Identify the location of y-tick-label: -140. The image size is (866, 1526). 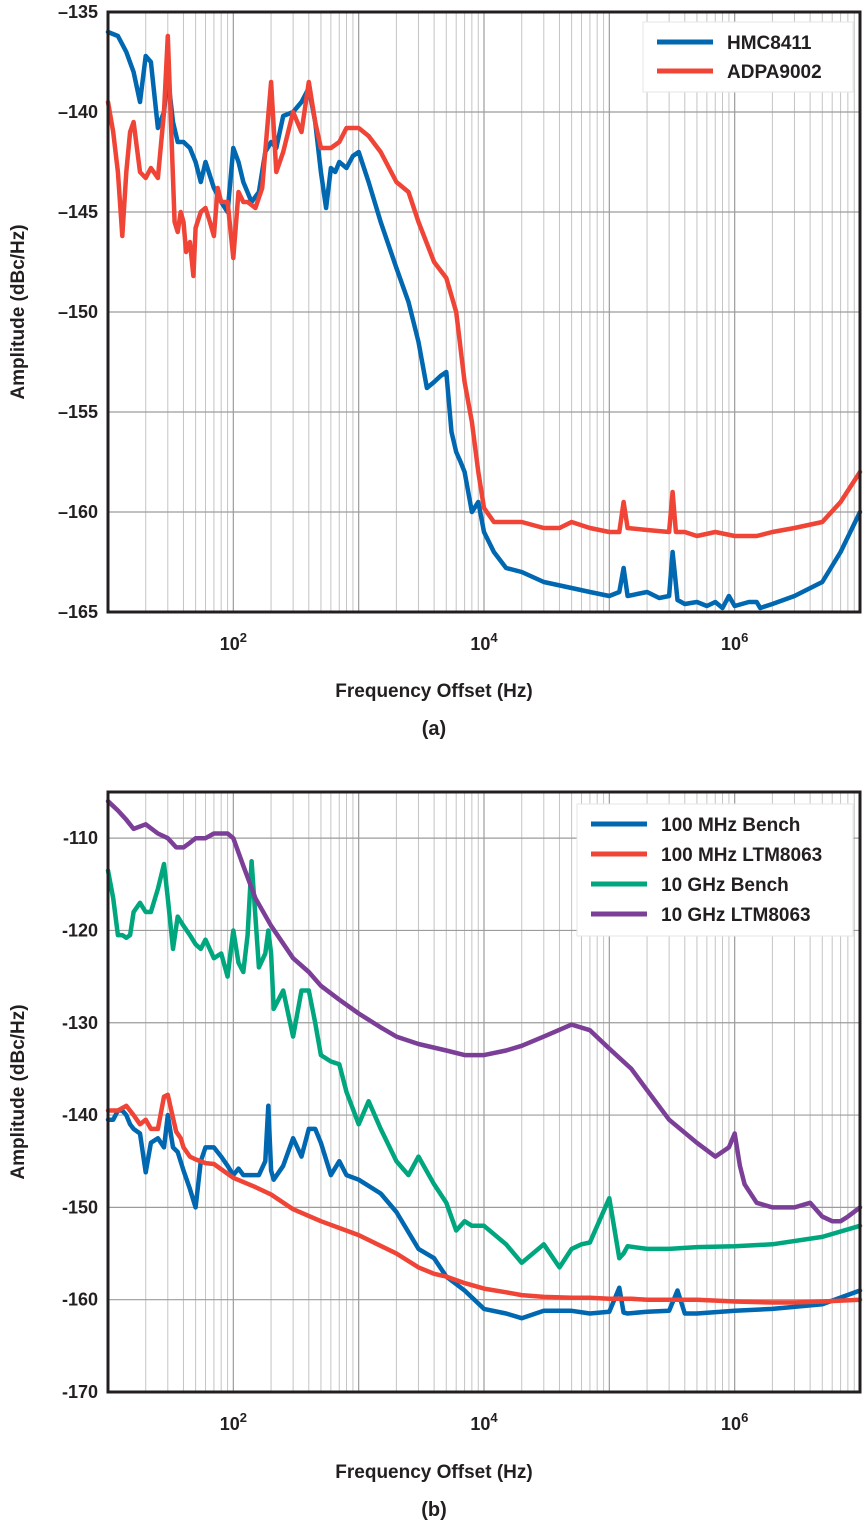
(80, 1115).